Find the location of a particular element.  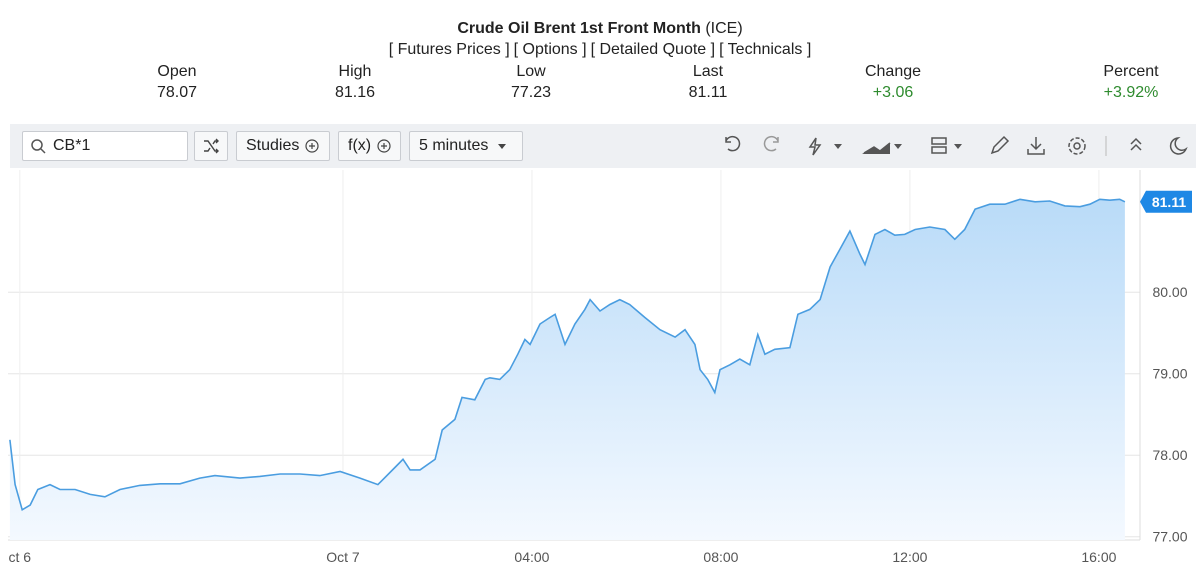

functions-button: f(x) is located at coordinates (369, 146).